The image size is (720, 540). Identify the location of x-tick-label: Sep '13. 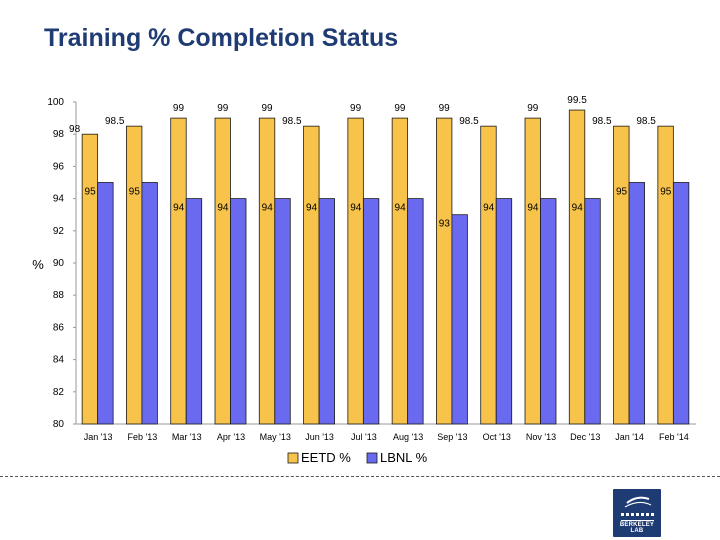
(452, 437).